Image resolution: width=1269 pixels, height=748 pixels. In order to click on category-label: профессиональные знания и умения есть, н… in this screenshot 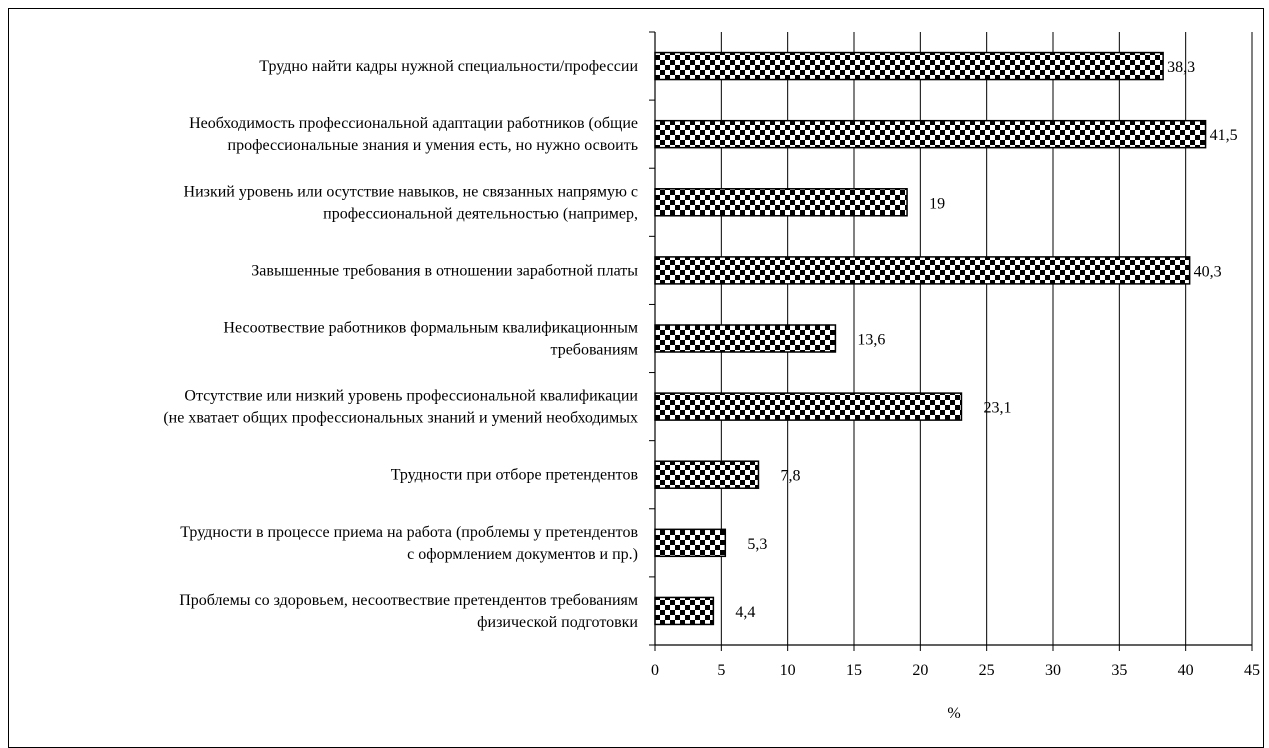, I will do `click(433, 145)`.